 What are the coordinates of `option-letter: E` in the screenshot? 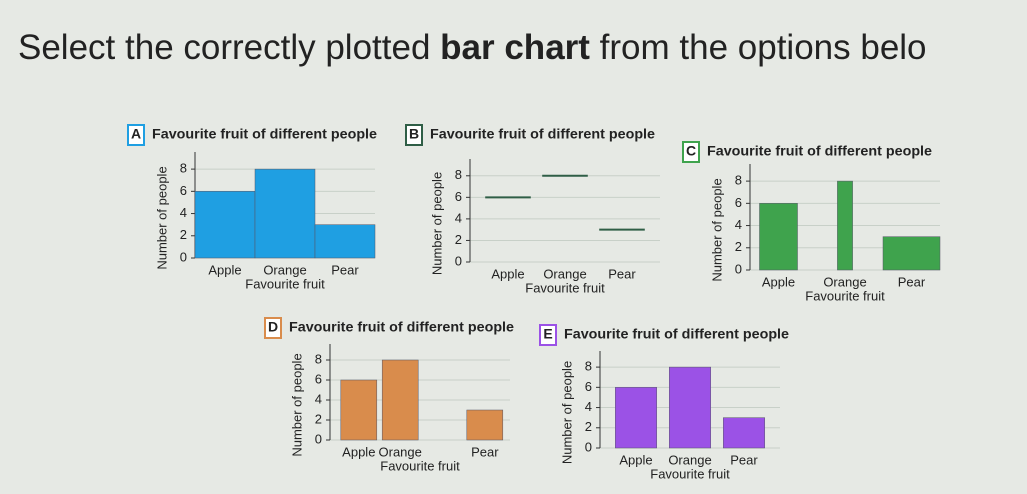 It's located at (547, 334).